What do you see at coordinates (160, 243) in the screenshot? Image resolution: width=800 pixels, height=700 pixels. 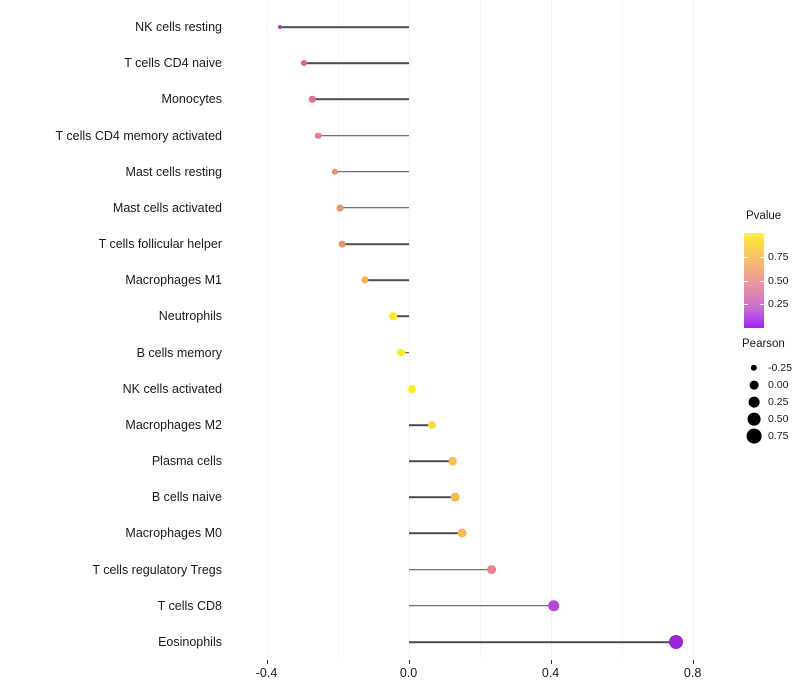 I see `y-axis-tick-label: T cells follicular helper` at bounding box center [160, 243].